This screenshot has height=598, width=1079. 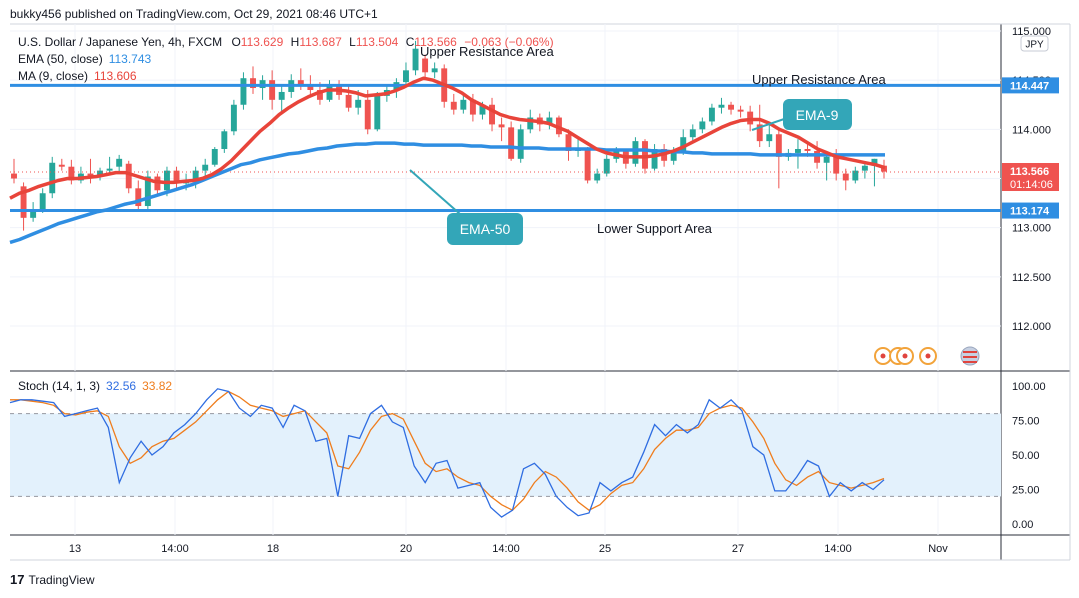 I want to click on callout-ema50-pointer, so click(x=435, y=192).